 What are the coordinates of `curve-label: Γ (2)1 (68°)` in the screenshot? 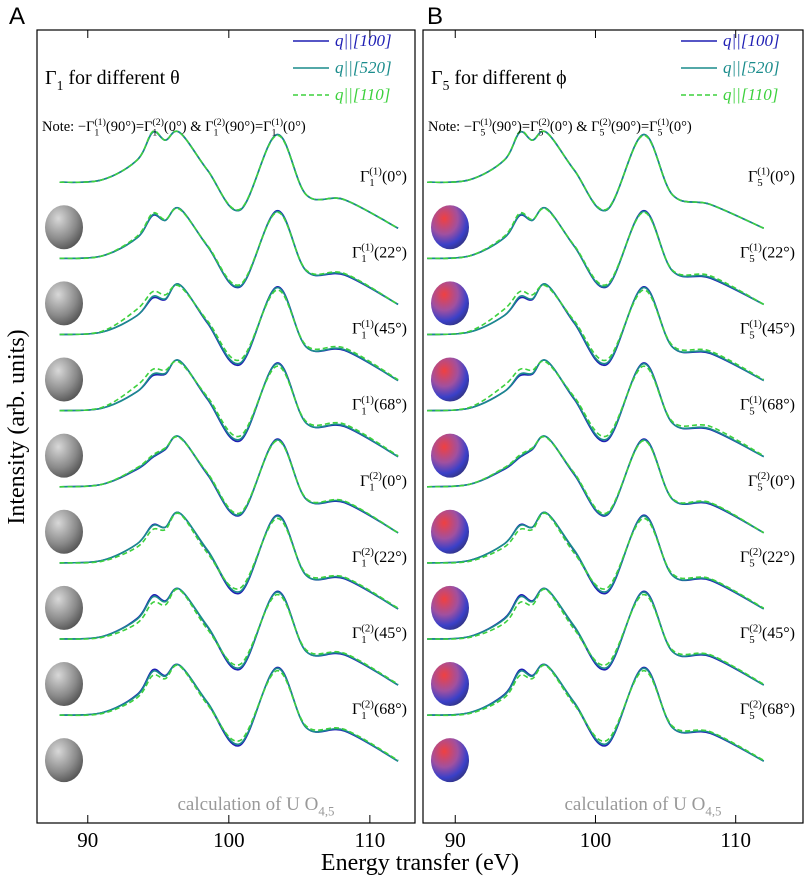 It's located at (379, 710).